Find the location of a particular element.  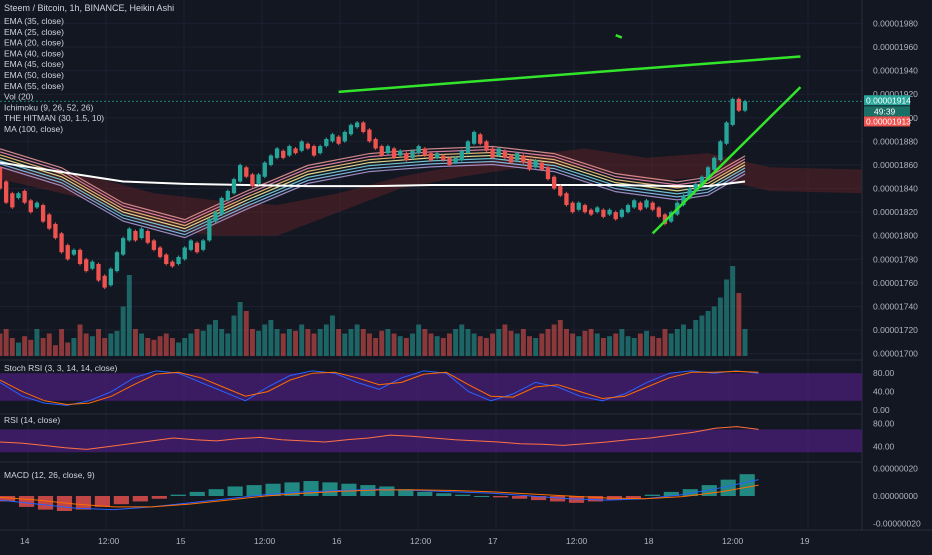

price-tick-label: 0.00001740 is located at coordinates (895, 306).